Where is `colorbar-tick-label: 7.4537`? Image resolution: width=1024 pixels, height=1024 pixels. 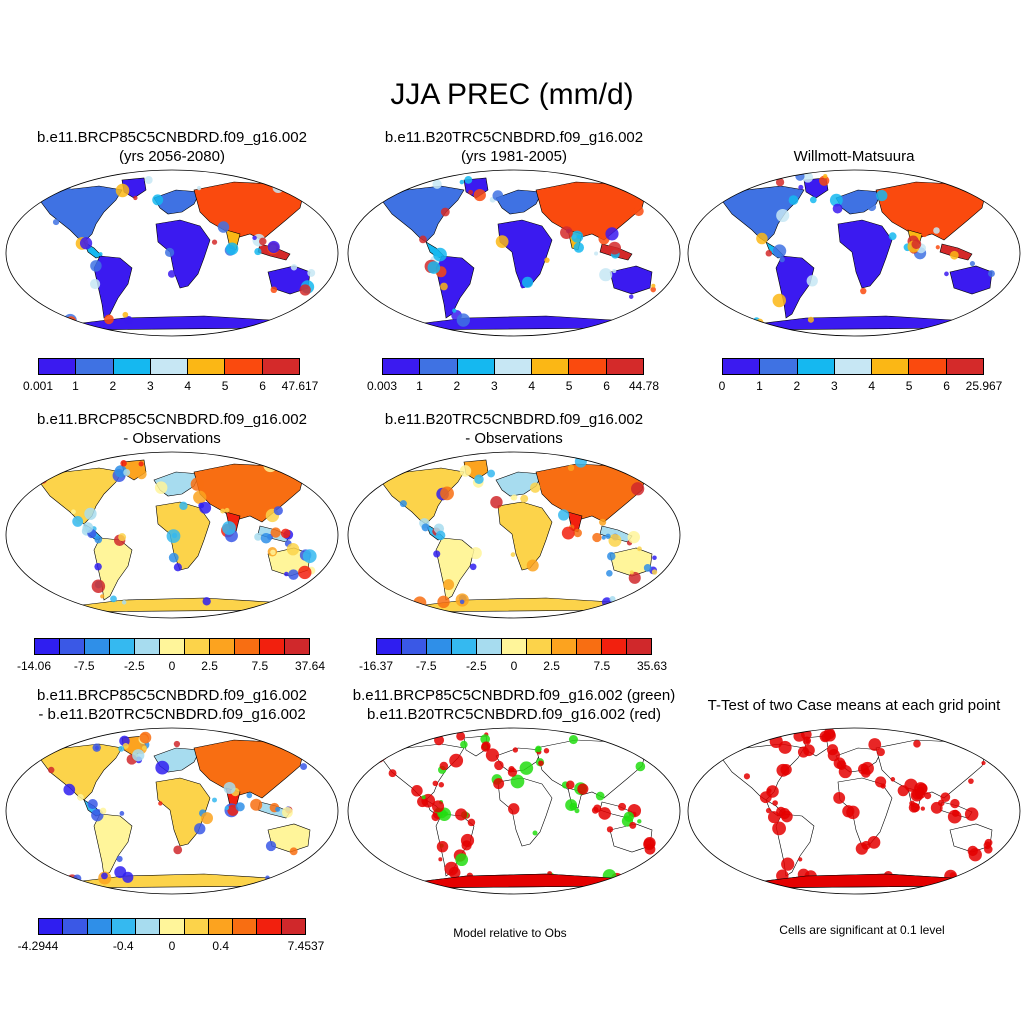 colorbar-tick-label: 7.4537 is located at coordinates (306, 946).